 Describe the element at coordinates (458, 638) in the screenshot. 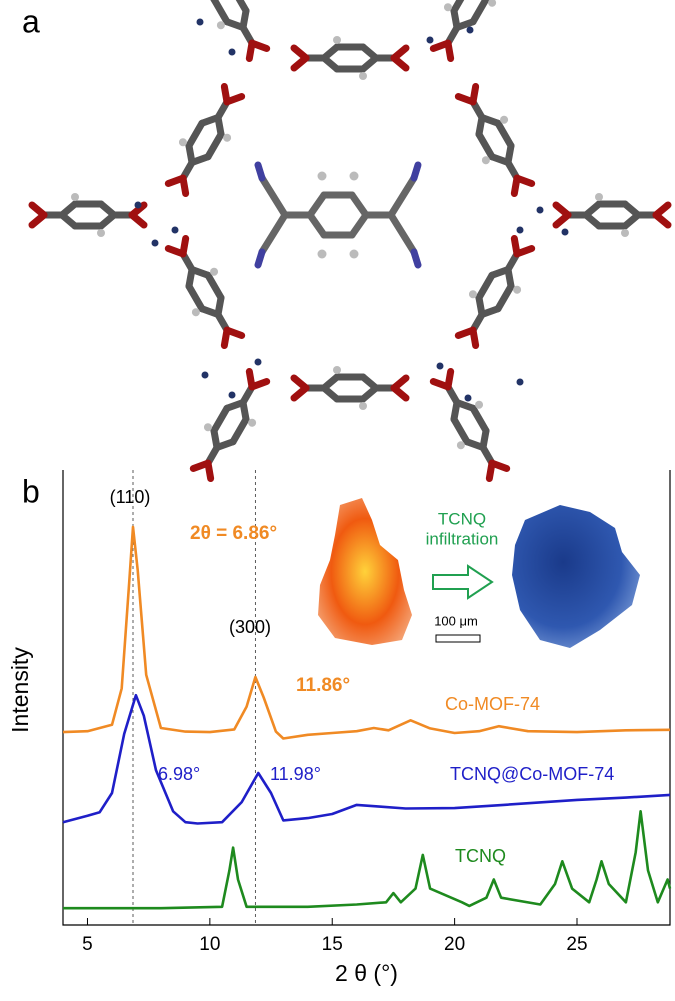

I see `scale-bar` at that location.